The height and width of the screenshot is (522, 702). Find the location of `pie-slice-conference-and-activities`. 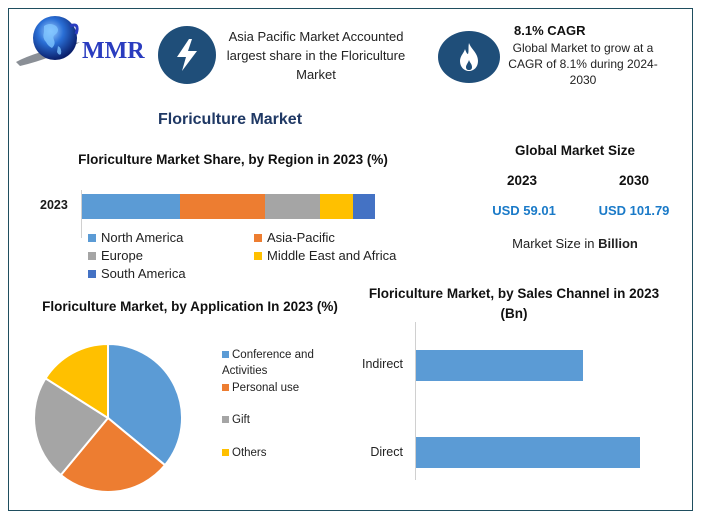

pie-slice-conference-and-activities is located at coordinates (145, 404).